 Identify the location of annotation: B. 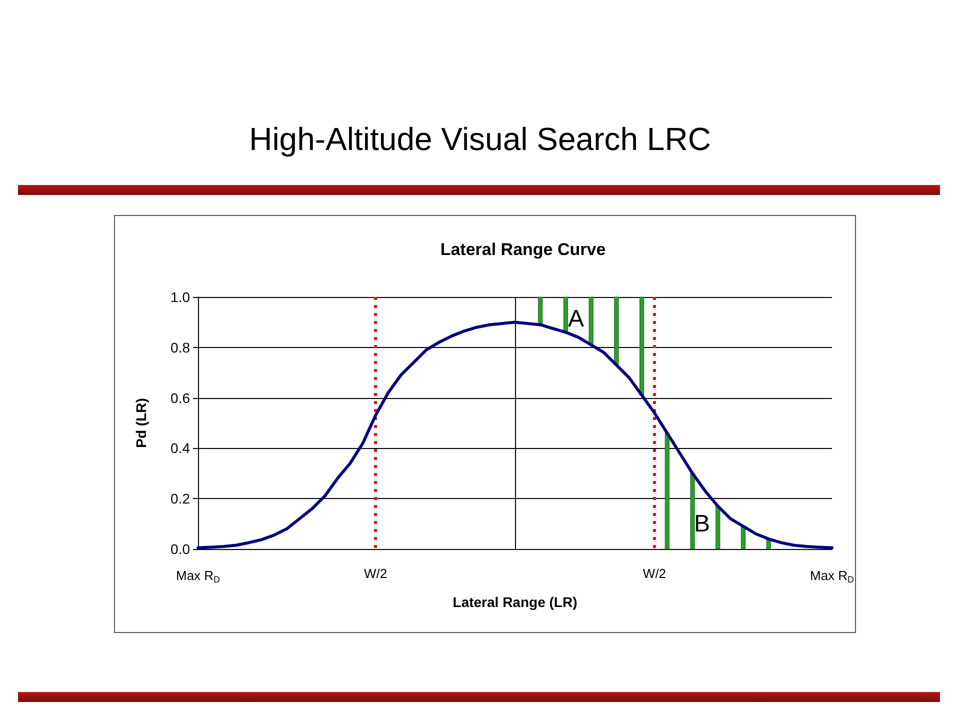
(702, 524).